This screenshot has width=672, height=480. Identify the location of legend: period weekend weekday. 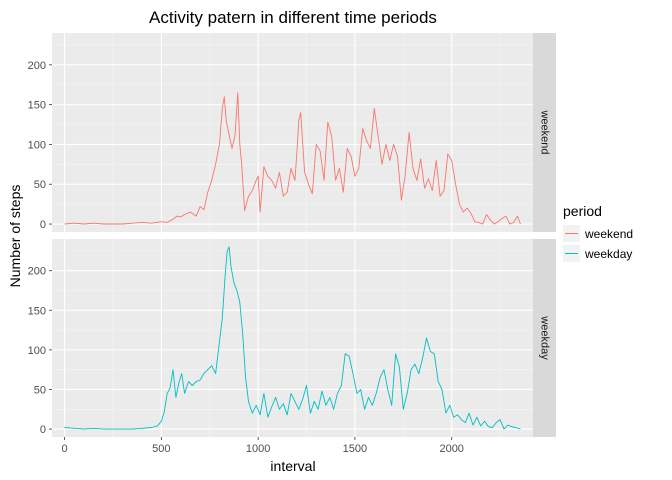
(598, 232).